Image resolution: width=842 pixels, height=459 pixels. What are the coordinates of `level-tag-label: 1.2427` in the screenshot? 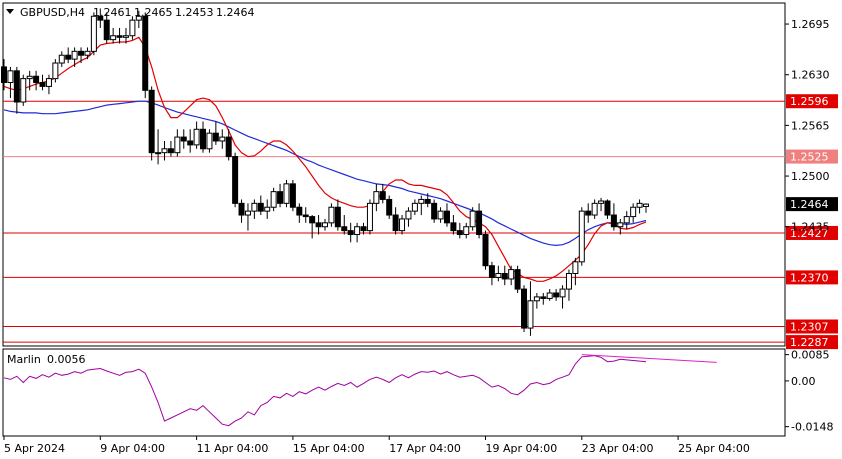 It's located at (809, 233).